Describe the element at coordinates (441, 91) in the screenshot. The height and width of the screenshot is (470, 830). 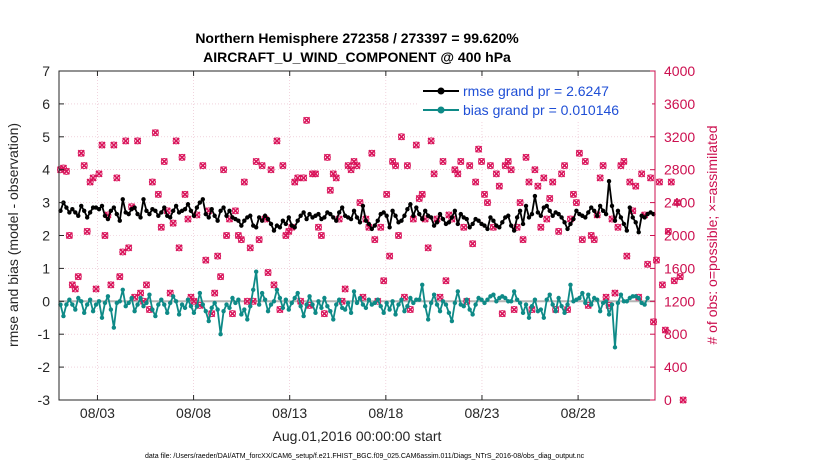
I see `legend-rmse-marker` at that location.